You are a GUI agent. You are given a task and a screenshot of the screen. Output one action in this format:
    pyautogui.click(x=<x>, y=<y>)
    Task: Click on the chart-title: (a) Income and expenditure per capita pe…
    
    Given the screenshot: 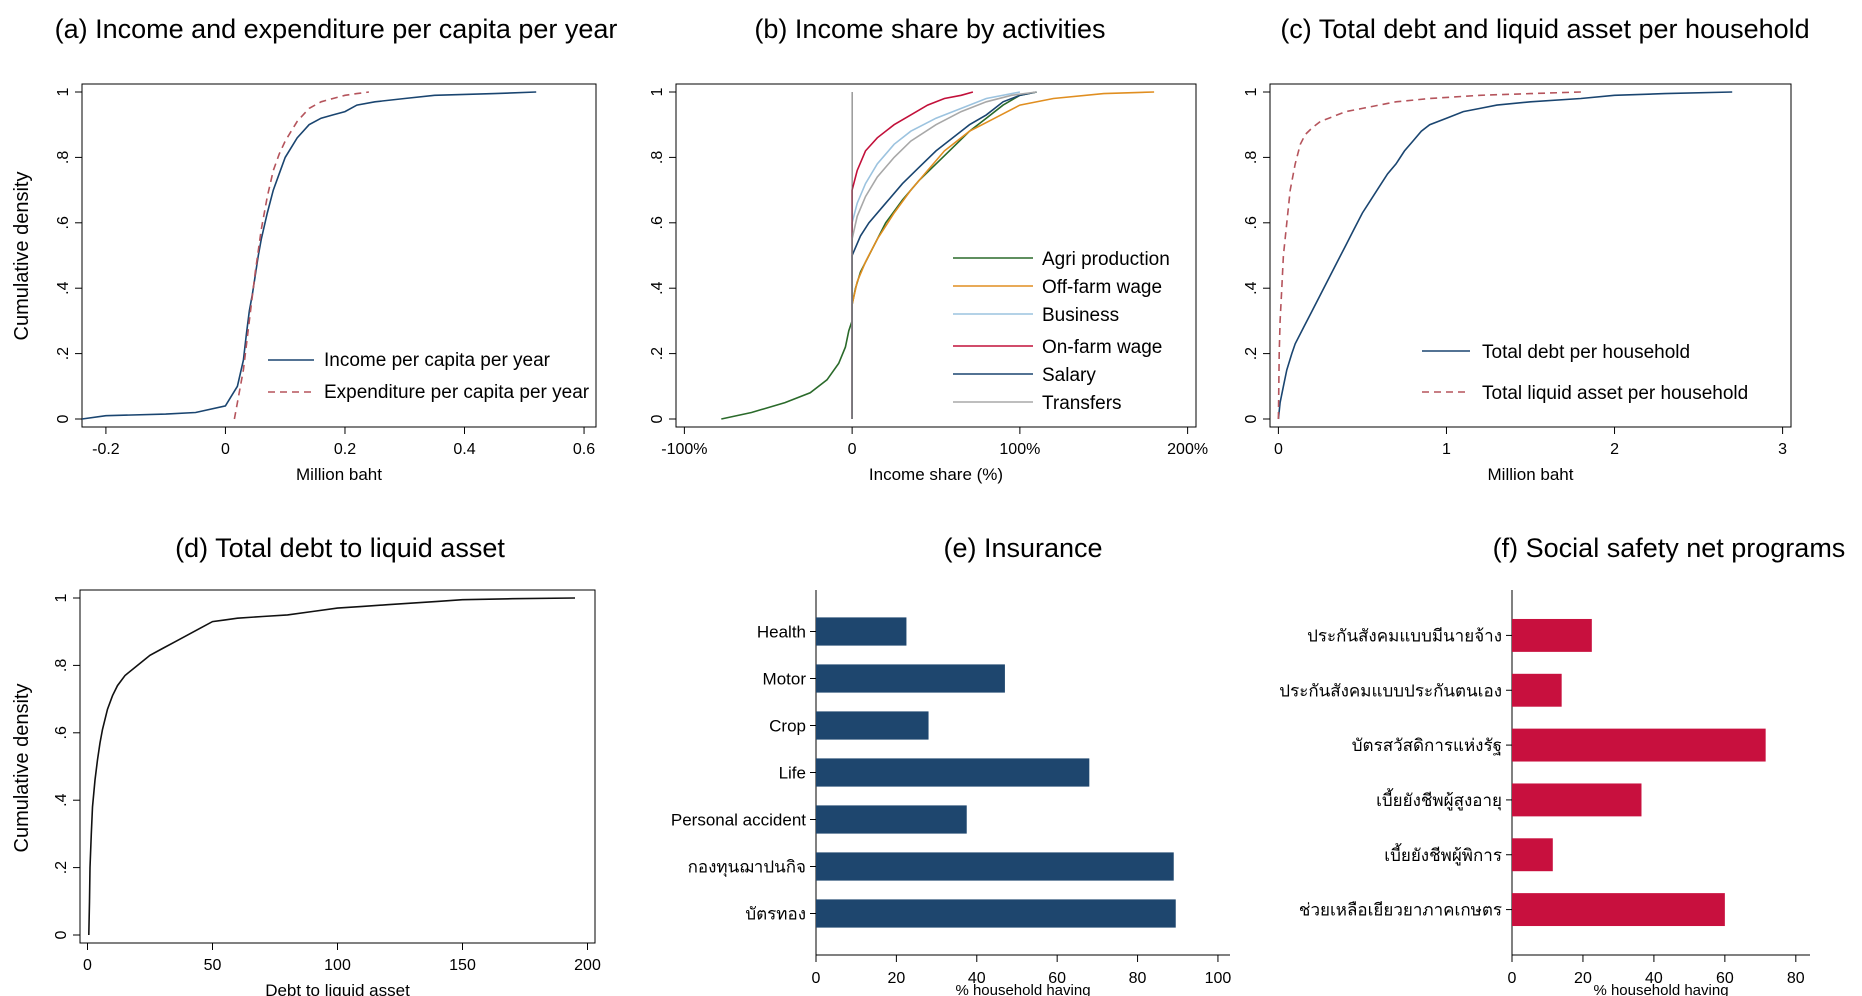 What is the action you would take?
    pyautogui.click(x=336, y=29)
    